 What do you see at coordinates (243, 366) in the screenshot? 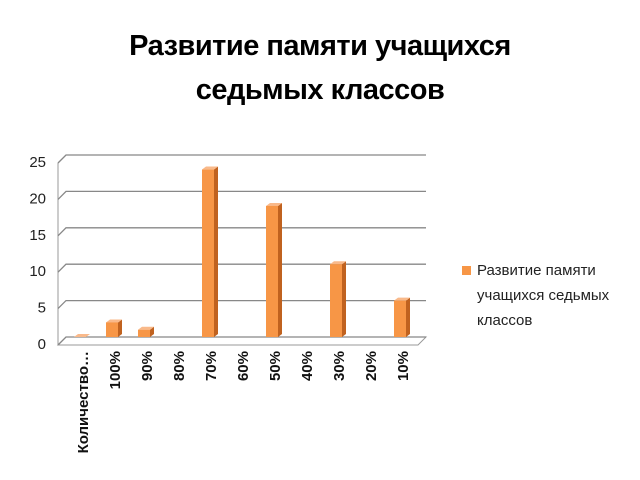
I see `x-tick-label: 60%` at bounding box center [243, 366].